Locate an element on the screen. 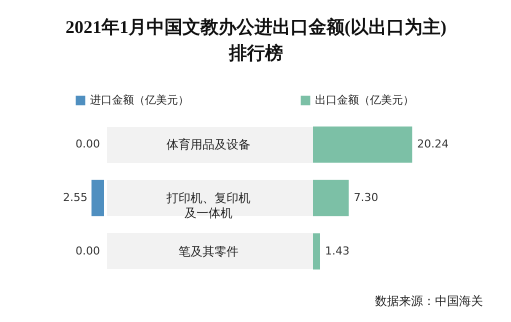 Image resolution: width=511 pixels, height=322 pixels. data-label: 1.43 is located at coordinates (337, 251).